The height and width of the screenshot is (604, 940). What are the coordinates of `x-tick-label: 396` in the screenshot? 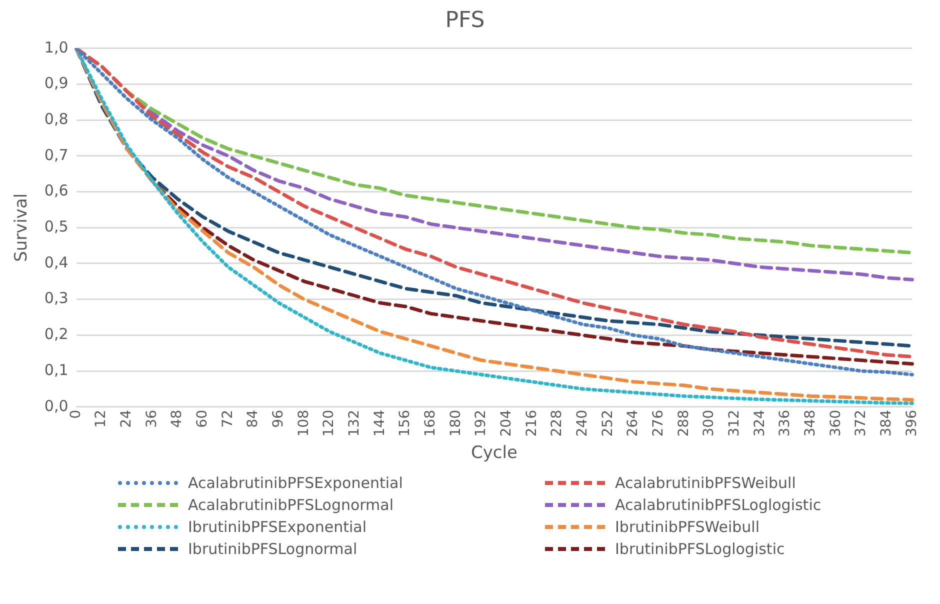 It's located at (912, 423).